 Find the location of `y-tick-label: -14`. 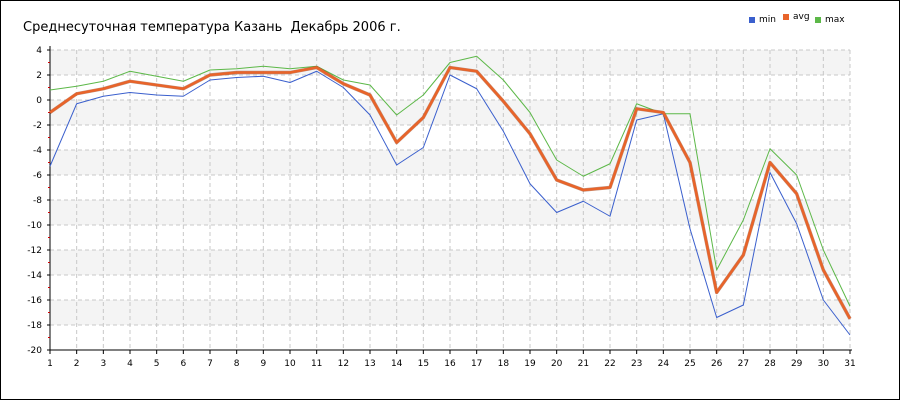

y-tick-label: -14 is located at coordinates (34, 276).